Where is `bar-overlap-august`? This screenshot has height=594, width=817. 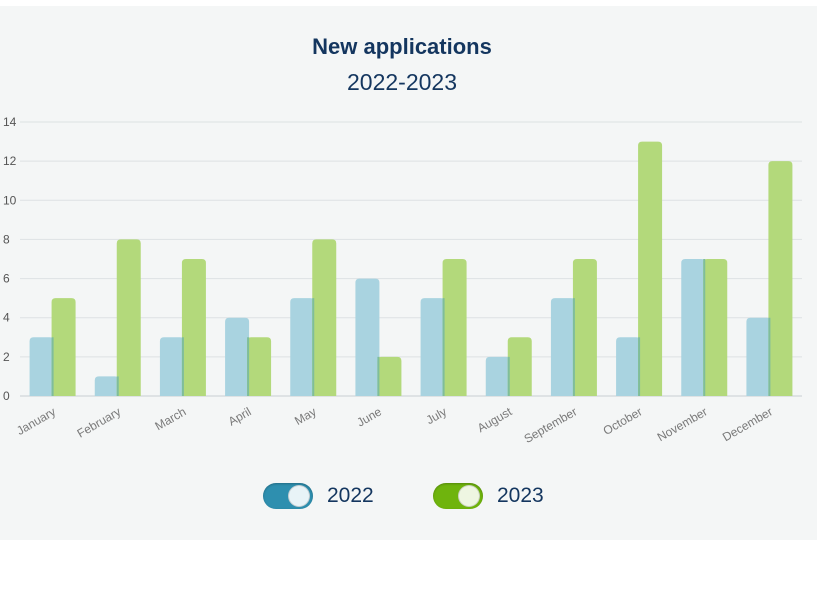
bar-overlap-august is located at coordinates (508, 376).